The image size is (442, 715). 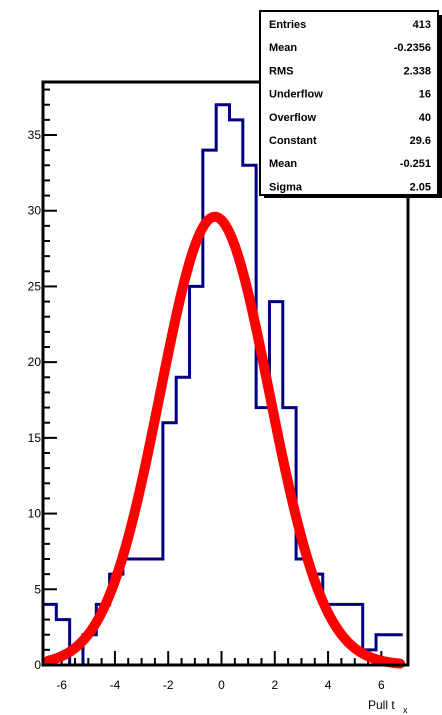 I want to click on y-tick-label: 15, so click(x=35, y=438).